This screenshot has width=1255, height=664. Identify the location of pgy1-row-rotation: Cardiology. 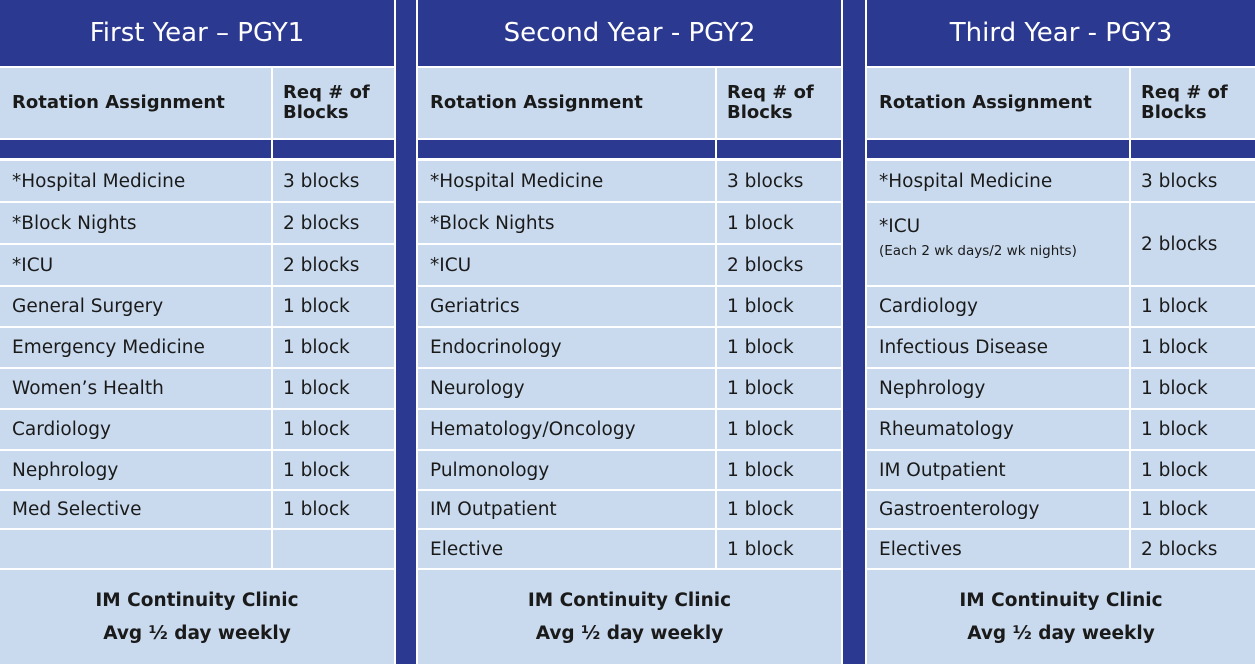
(135, 429).